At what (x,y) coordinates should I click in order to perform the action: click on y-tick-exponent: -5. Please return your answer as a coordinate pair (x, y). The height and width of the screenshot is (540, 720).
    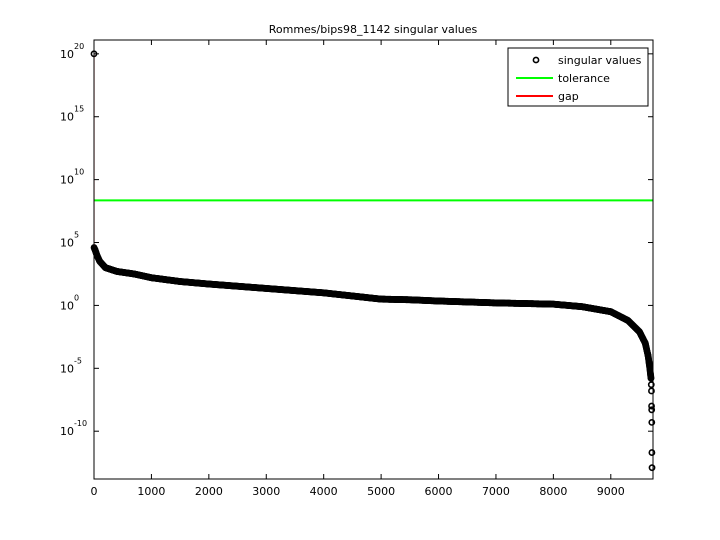
    Looking at the image, I should click on (78, 360).